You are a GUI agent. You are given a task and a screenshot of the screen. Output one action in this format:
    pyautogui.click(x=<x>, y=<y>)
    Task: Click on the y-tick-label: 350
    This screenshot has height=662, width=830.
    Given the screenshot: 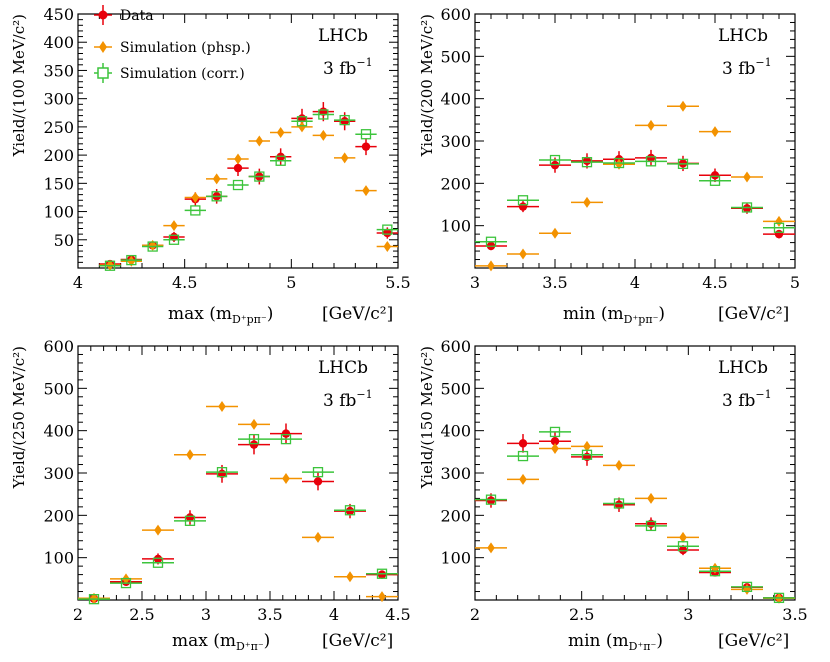 What is the action you would take?
    pyautogui.click(x=58, y=70)
    